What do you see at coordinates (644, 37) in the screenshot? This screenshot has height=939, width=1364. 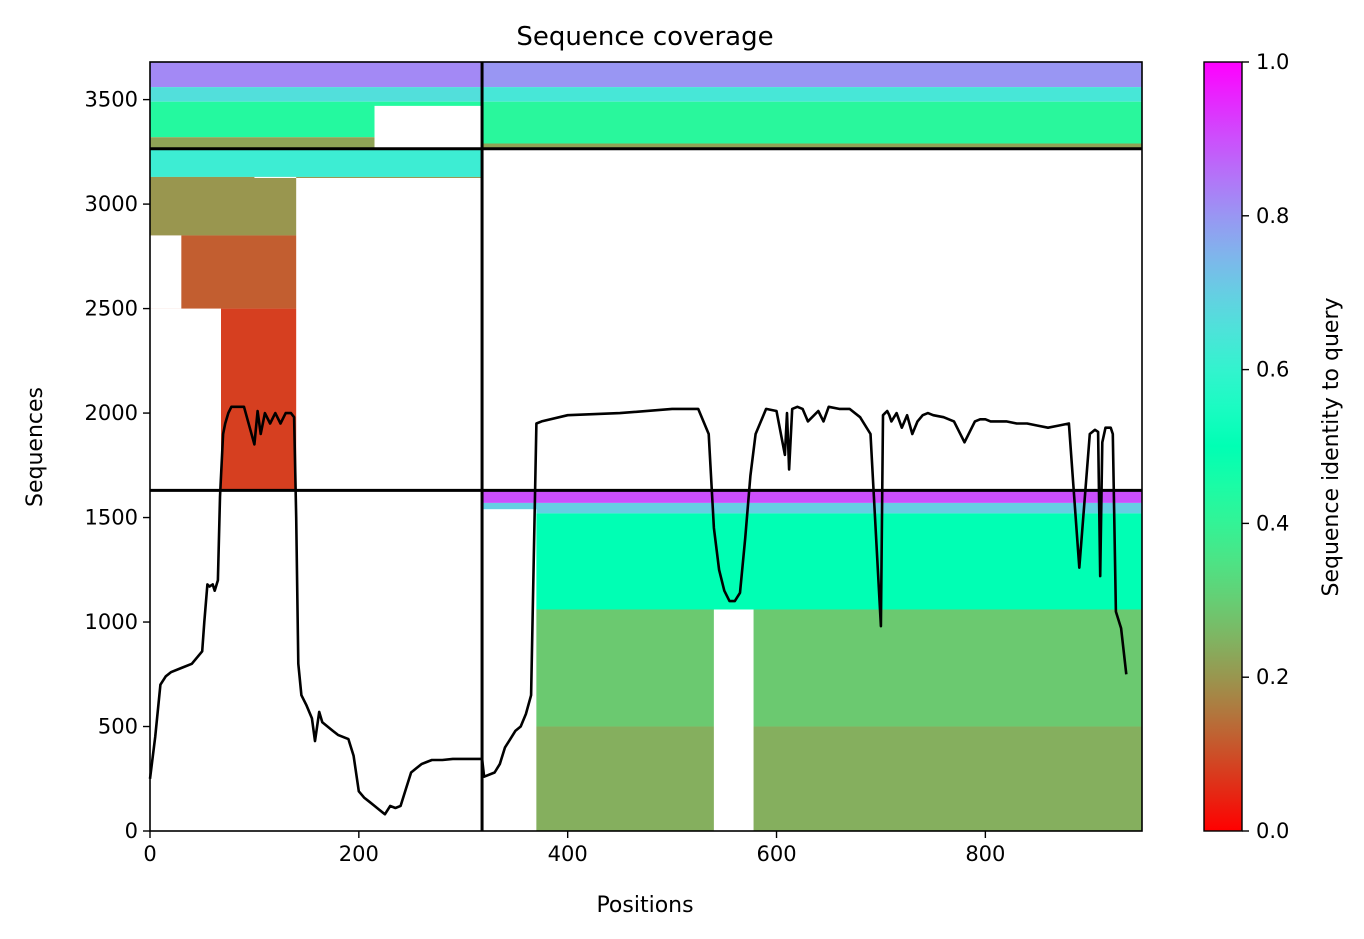 I see `chart-title: Sequence coverage` at bounding box center [644, 37].